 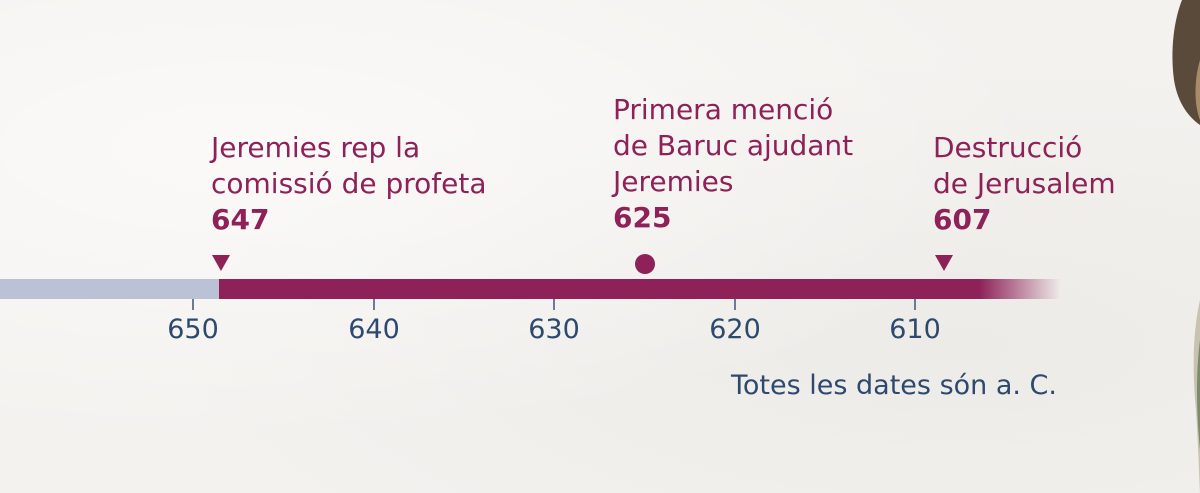 I want to click on event-prophet-commission: Jeremies rep la comissió de profeta 647, so click(x=349, y=184).